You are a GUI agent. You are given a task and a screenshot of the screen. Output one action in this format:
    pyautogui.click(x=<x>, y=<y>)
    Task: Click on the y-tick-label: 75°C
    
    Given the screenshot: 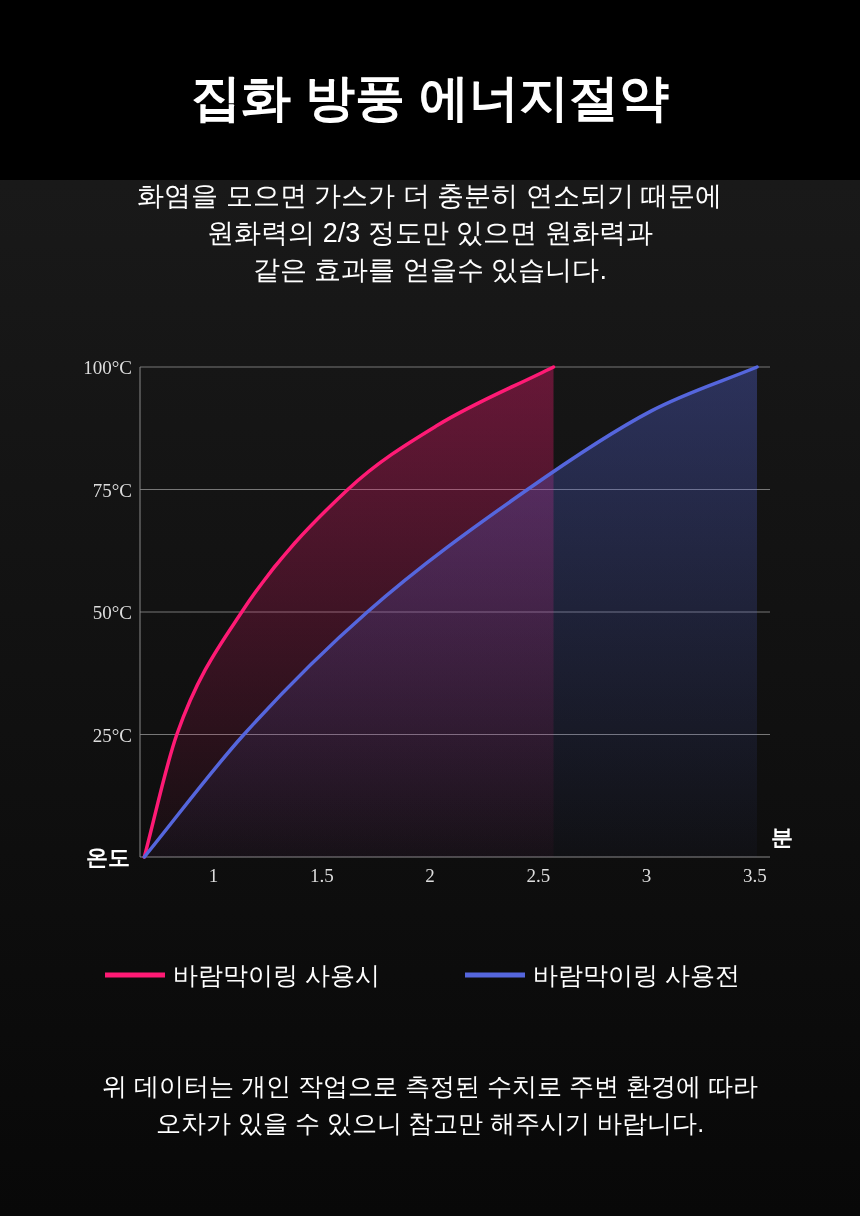 What is the action you would take?
    pyautogui.click(x=112, y=490)
    